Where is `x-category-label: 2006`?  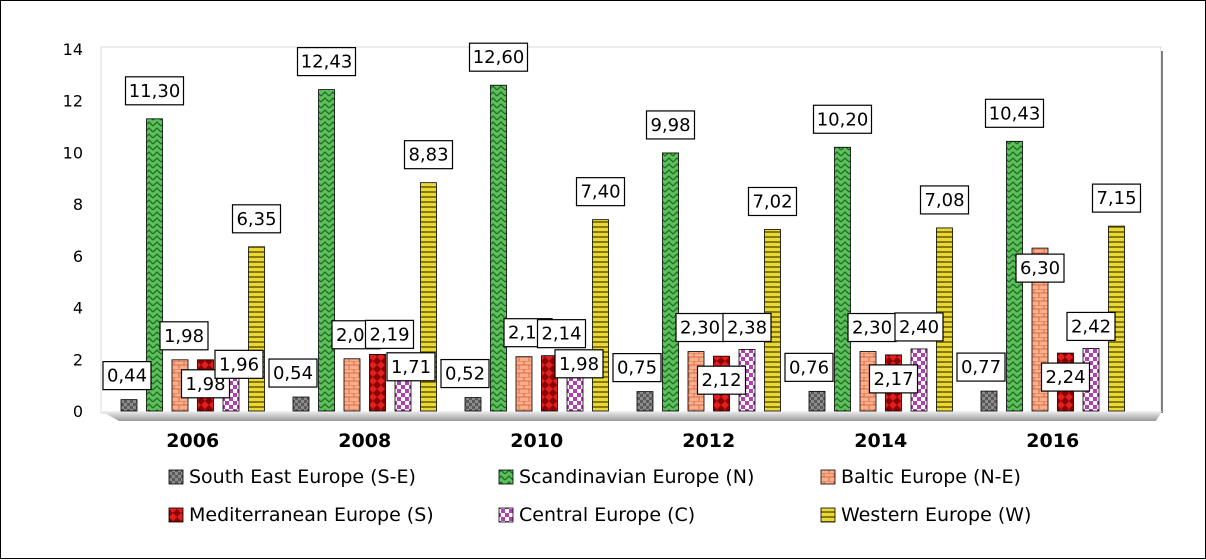 x-category-label: 2006 is located at coordinates (192, 441).